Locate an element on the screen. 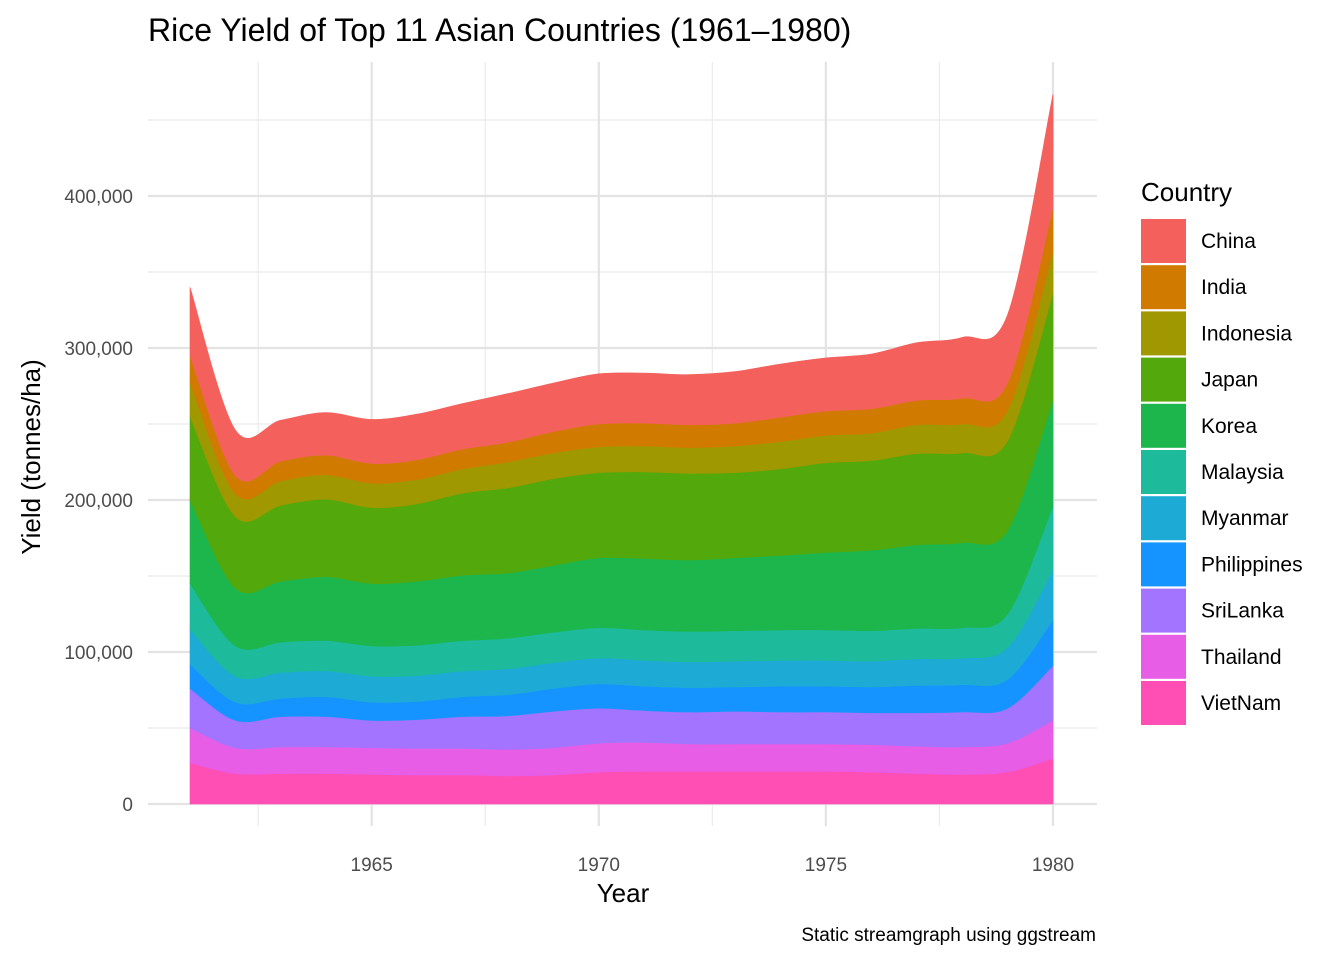 Image resolution: width=1344 pixels, height=960 pixels. legend-item-myanmar: Myanmar is located at coordinates (1215, 518).